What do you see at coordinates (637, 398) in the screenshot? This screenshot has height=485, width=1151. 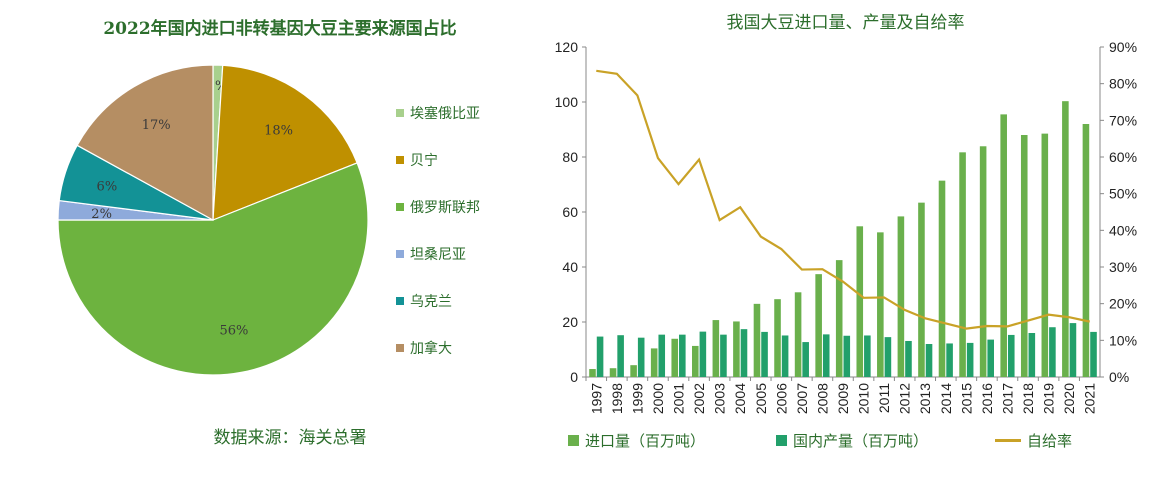 I see `x-tick-label: 1999` at bounding box center [637, 398].